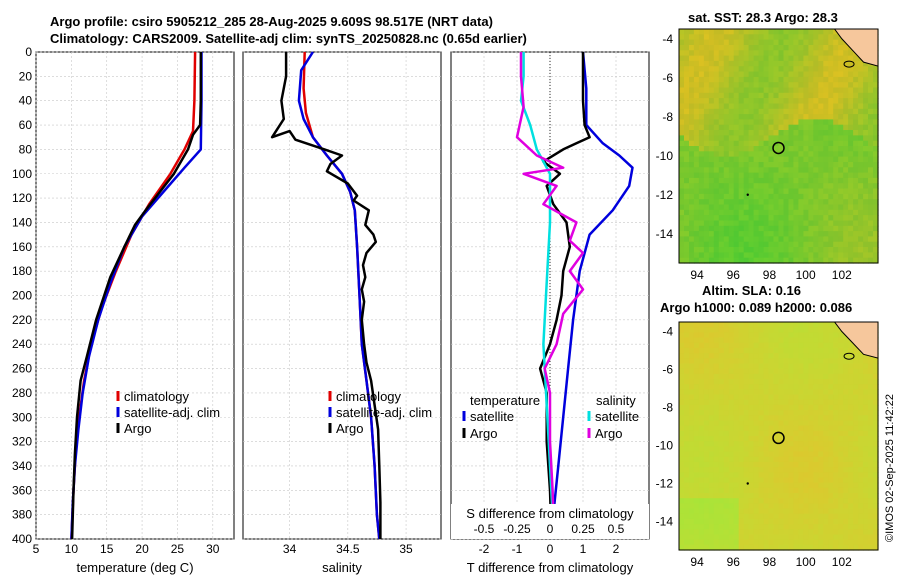 This screenshot has height=580, width=900. What do you see at coordinates (290, 549) in the screenshot?
I see `salinity-profile-x-tick-label: 34` at bounding box center [290, 549].